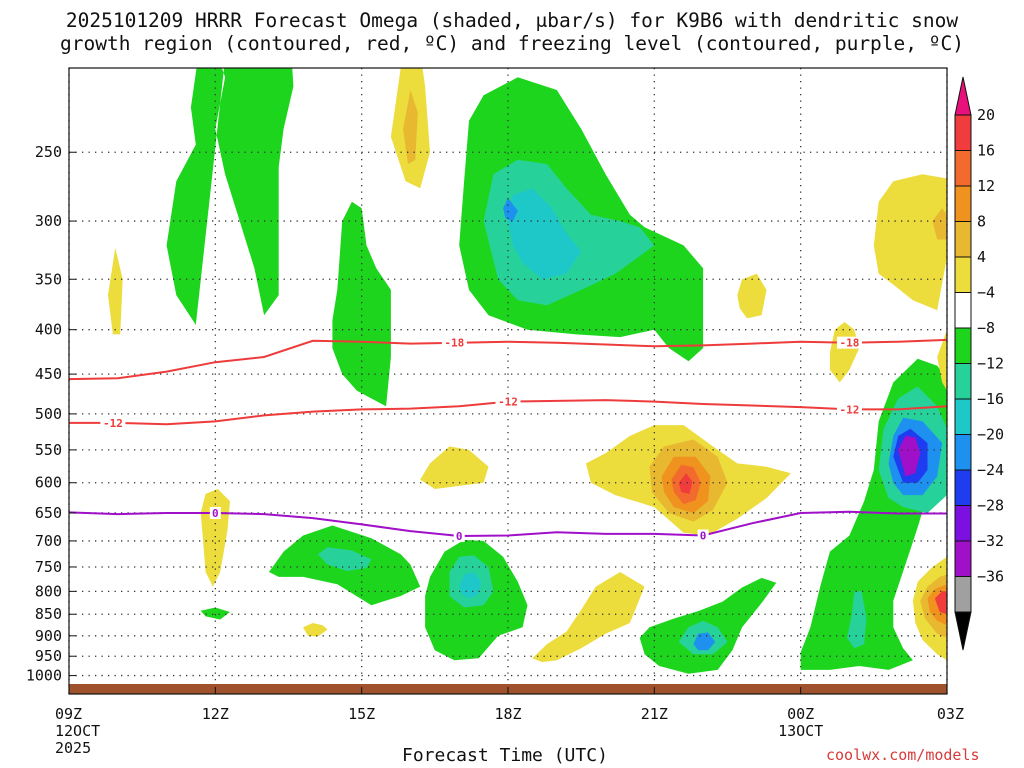  I want to click on colorbar-label-5: −4, so click(986, 293).